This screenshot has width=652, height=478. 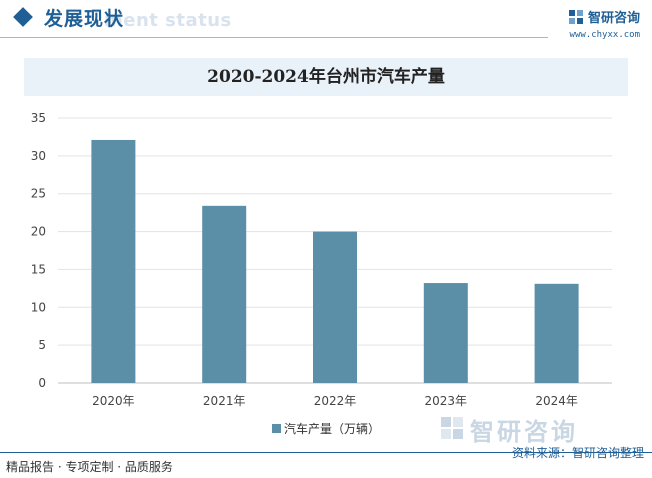 What do you see at coordinates (331, 429) in the screenshot?
I see `legend-label: 汽车产量（万辆）` at bounding box center [331, 429].